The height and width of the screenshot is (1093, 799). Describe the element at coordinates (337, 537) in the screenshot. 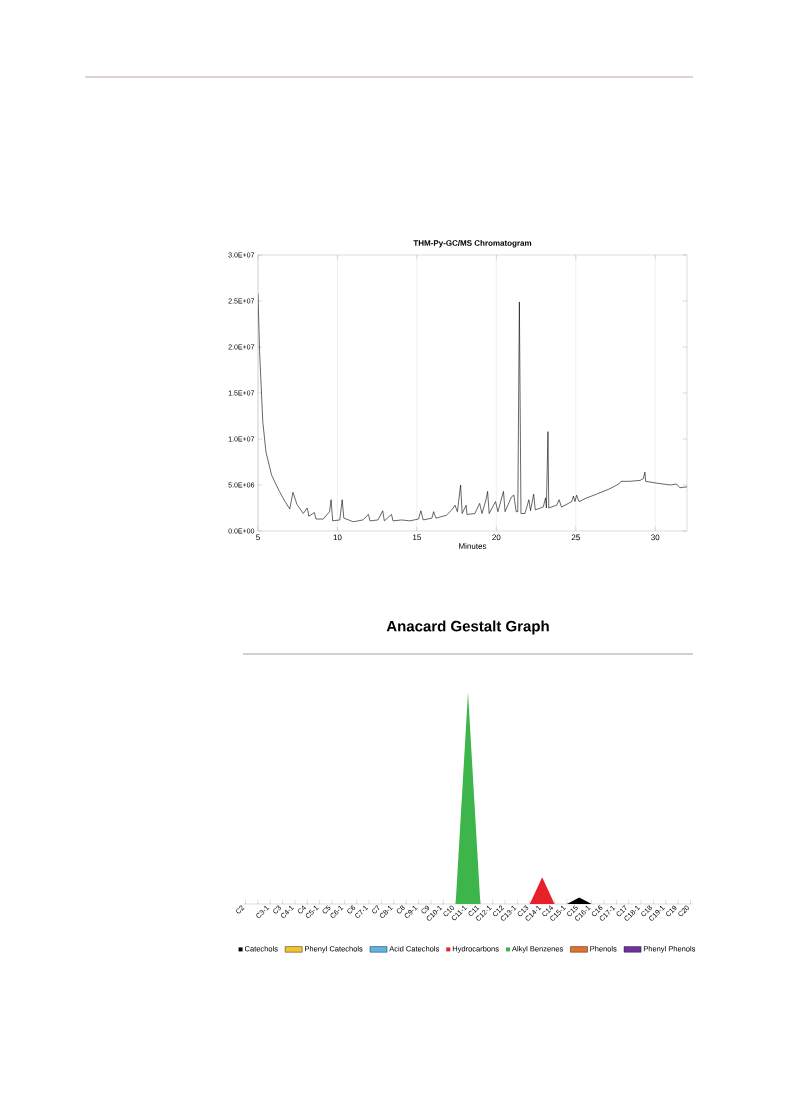

I see `x-tick-label: 10` at that location.